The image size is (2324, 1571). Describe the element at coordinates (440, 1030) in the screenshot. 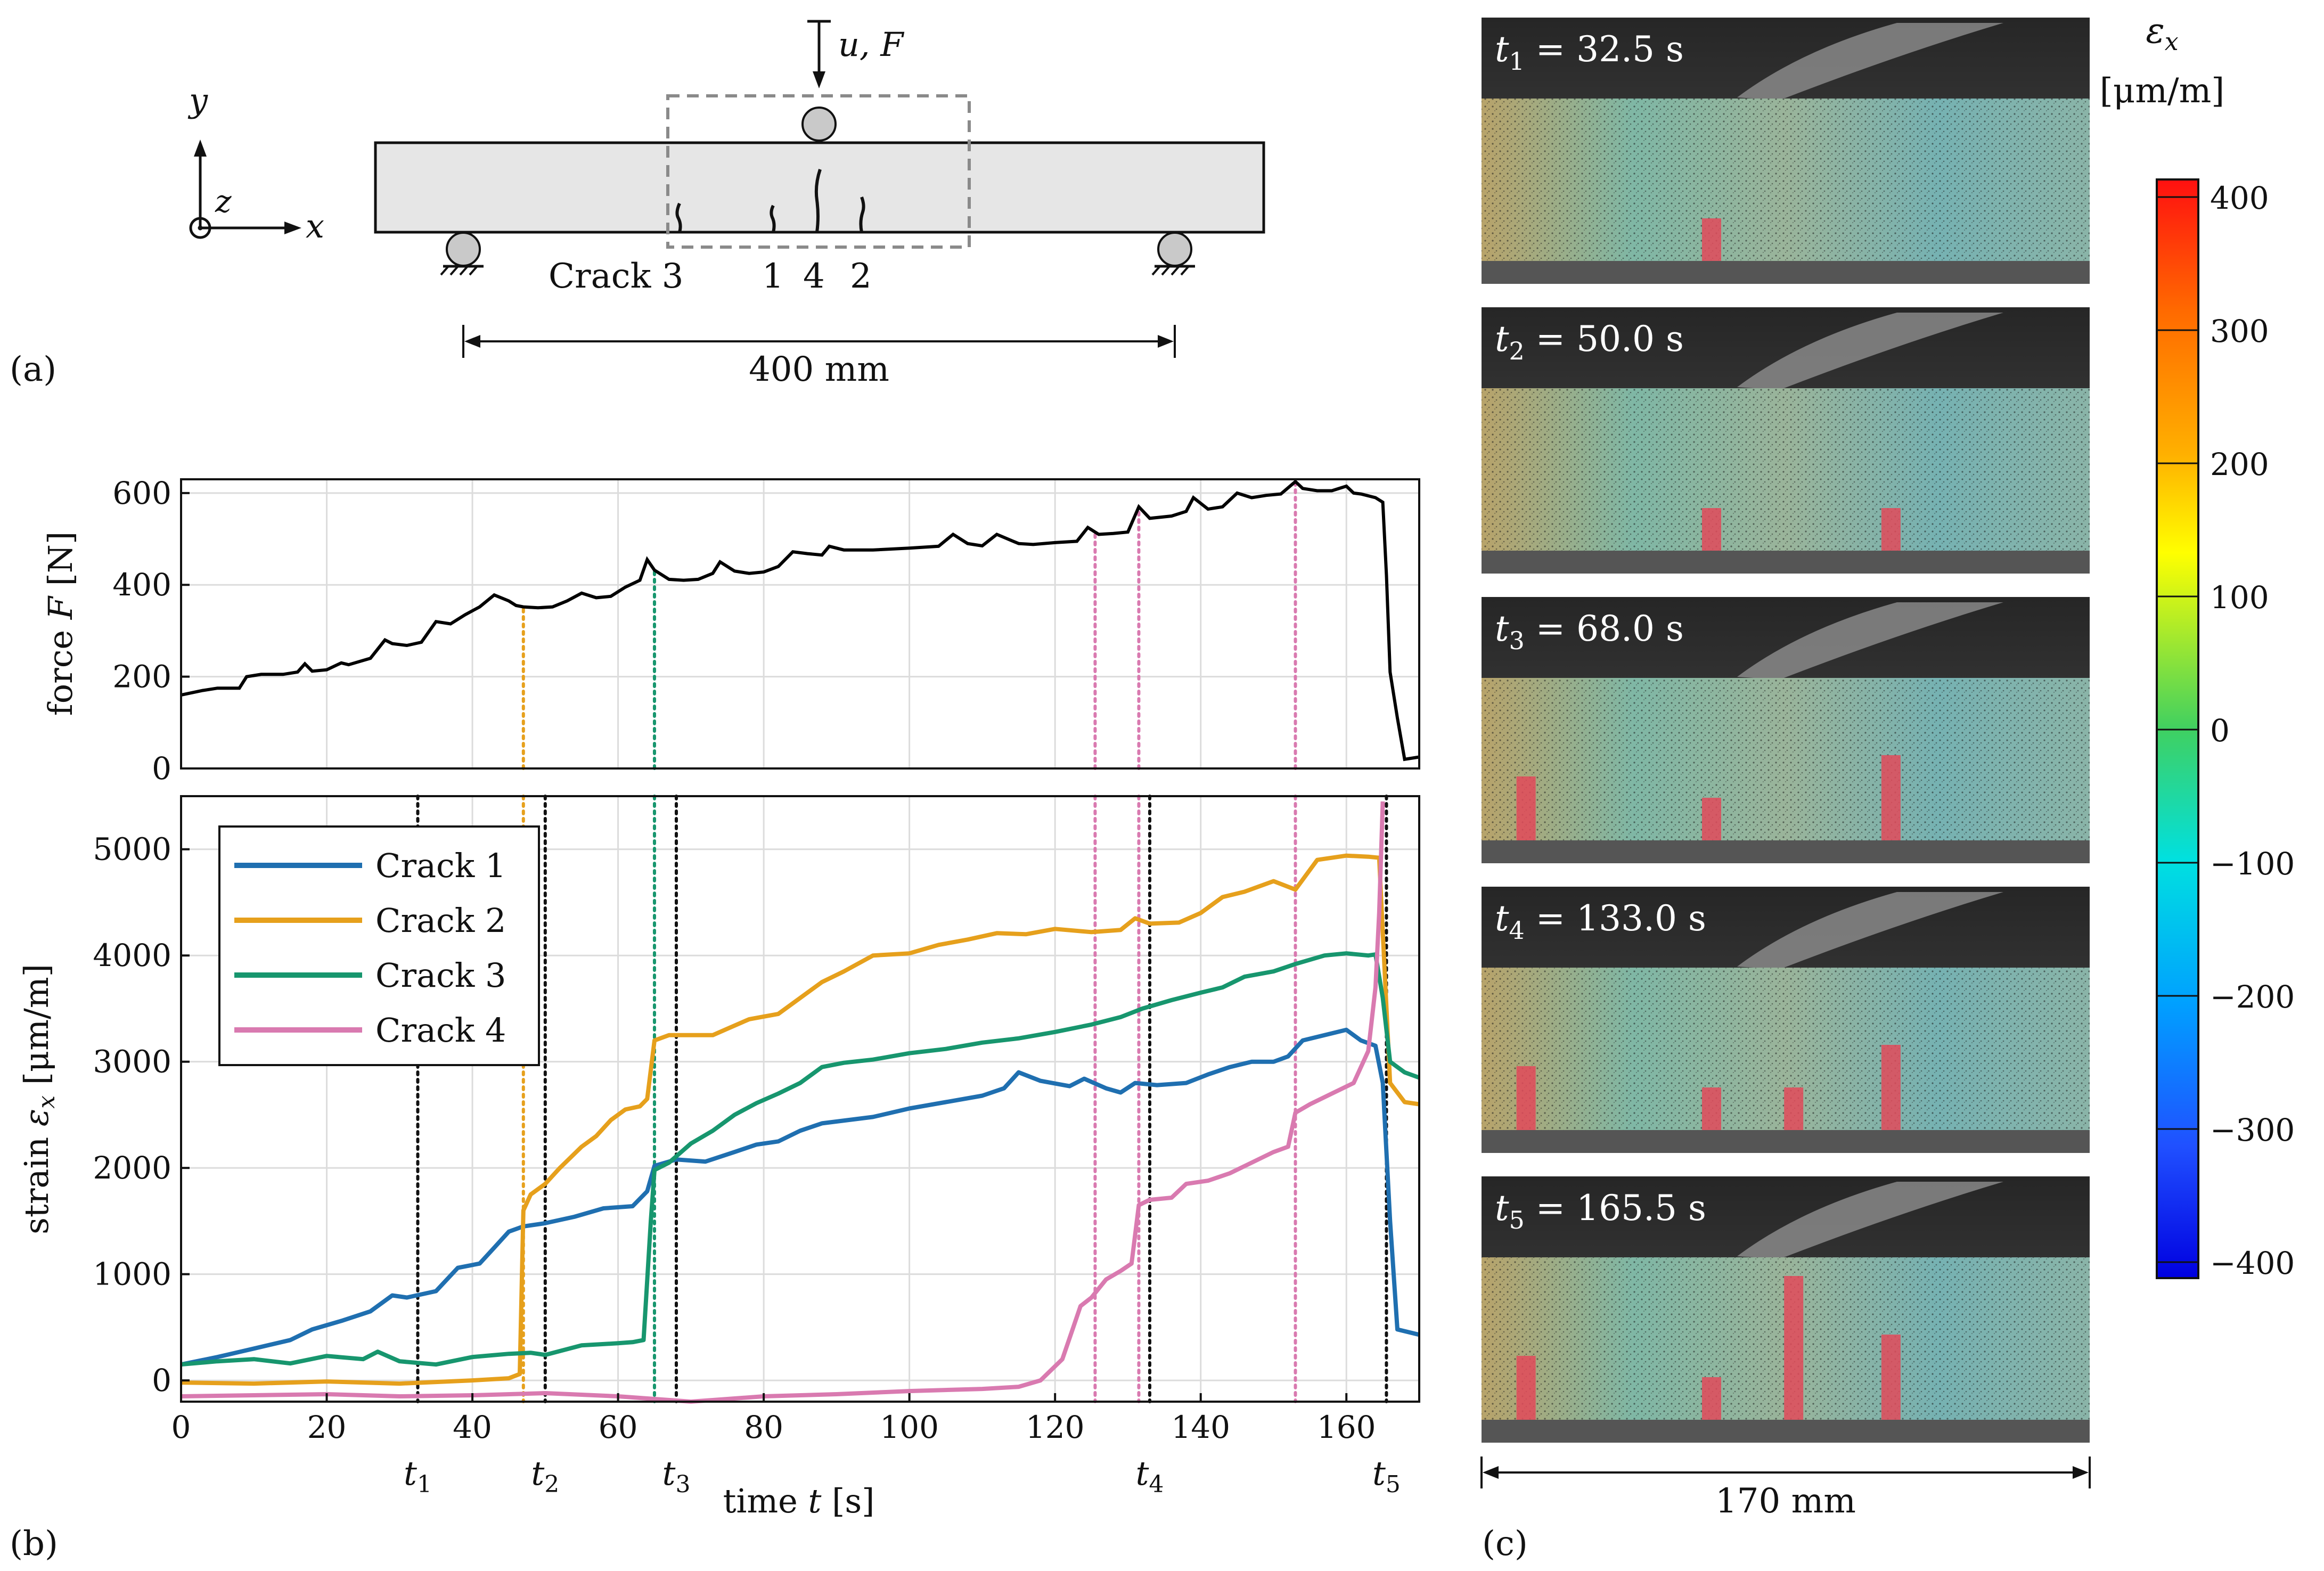

I see `legend-label: Crack 4` at that location.